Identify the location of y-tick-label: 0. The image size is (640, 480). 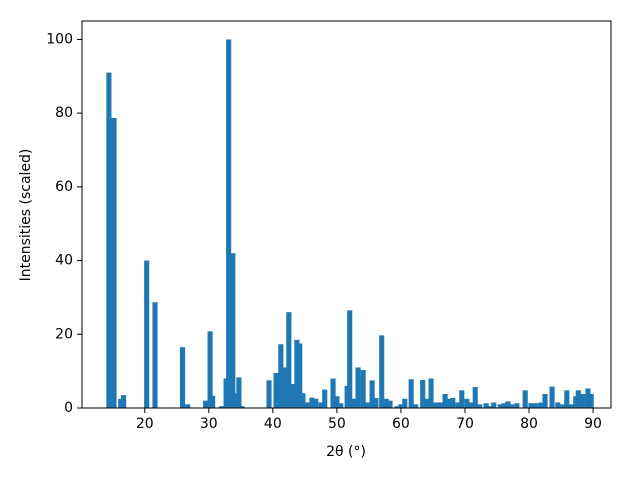
(68, 408).